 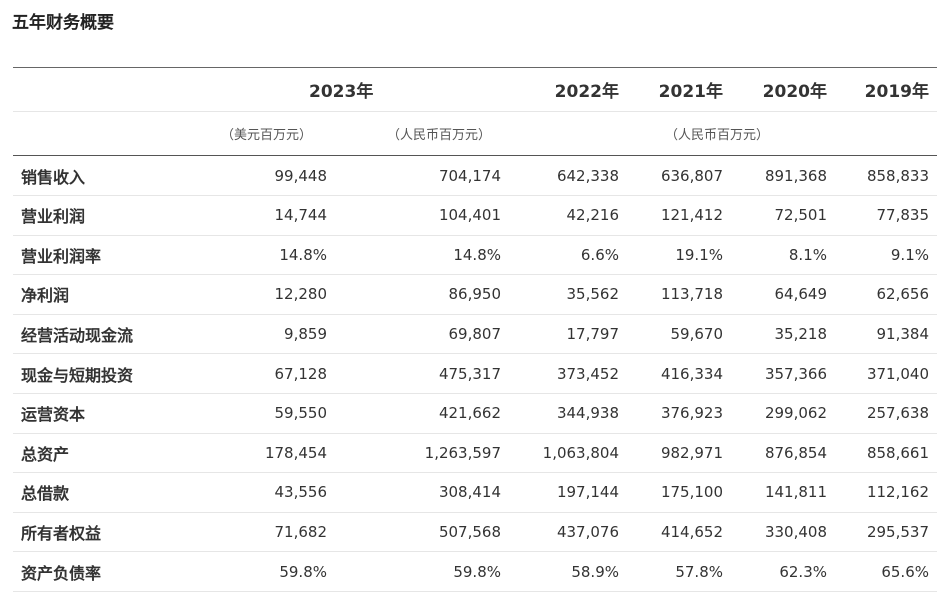 What do you see at coordinates (587, 492) in the screenshot?
I see `row-value: 197,144` at bounding box center [587, 492].